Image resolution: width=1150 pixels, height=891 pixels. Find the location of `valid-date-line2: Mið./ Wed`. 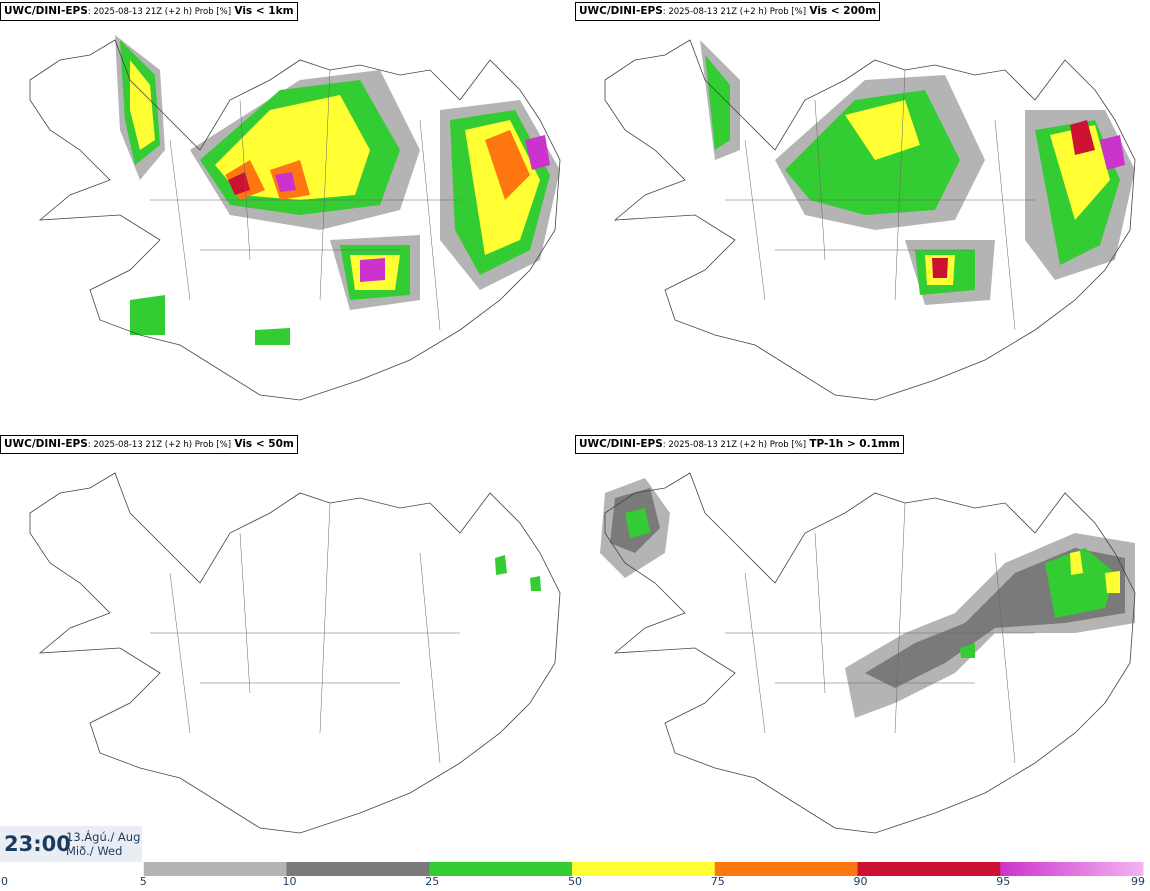

valid-date-line2: Mið./ Wed is located at coordinates (94, 851).